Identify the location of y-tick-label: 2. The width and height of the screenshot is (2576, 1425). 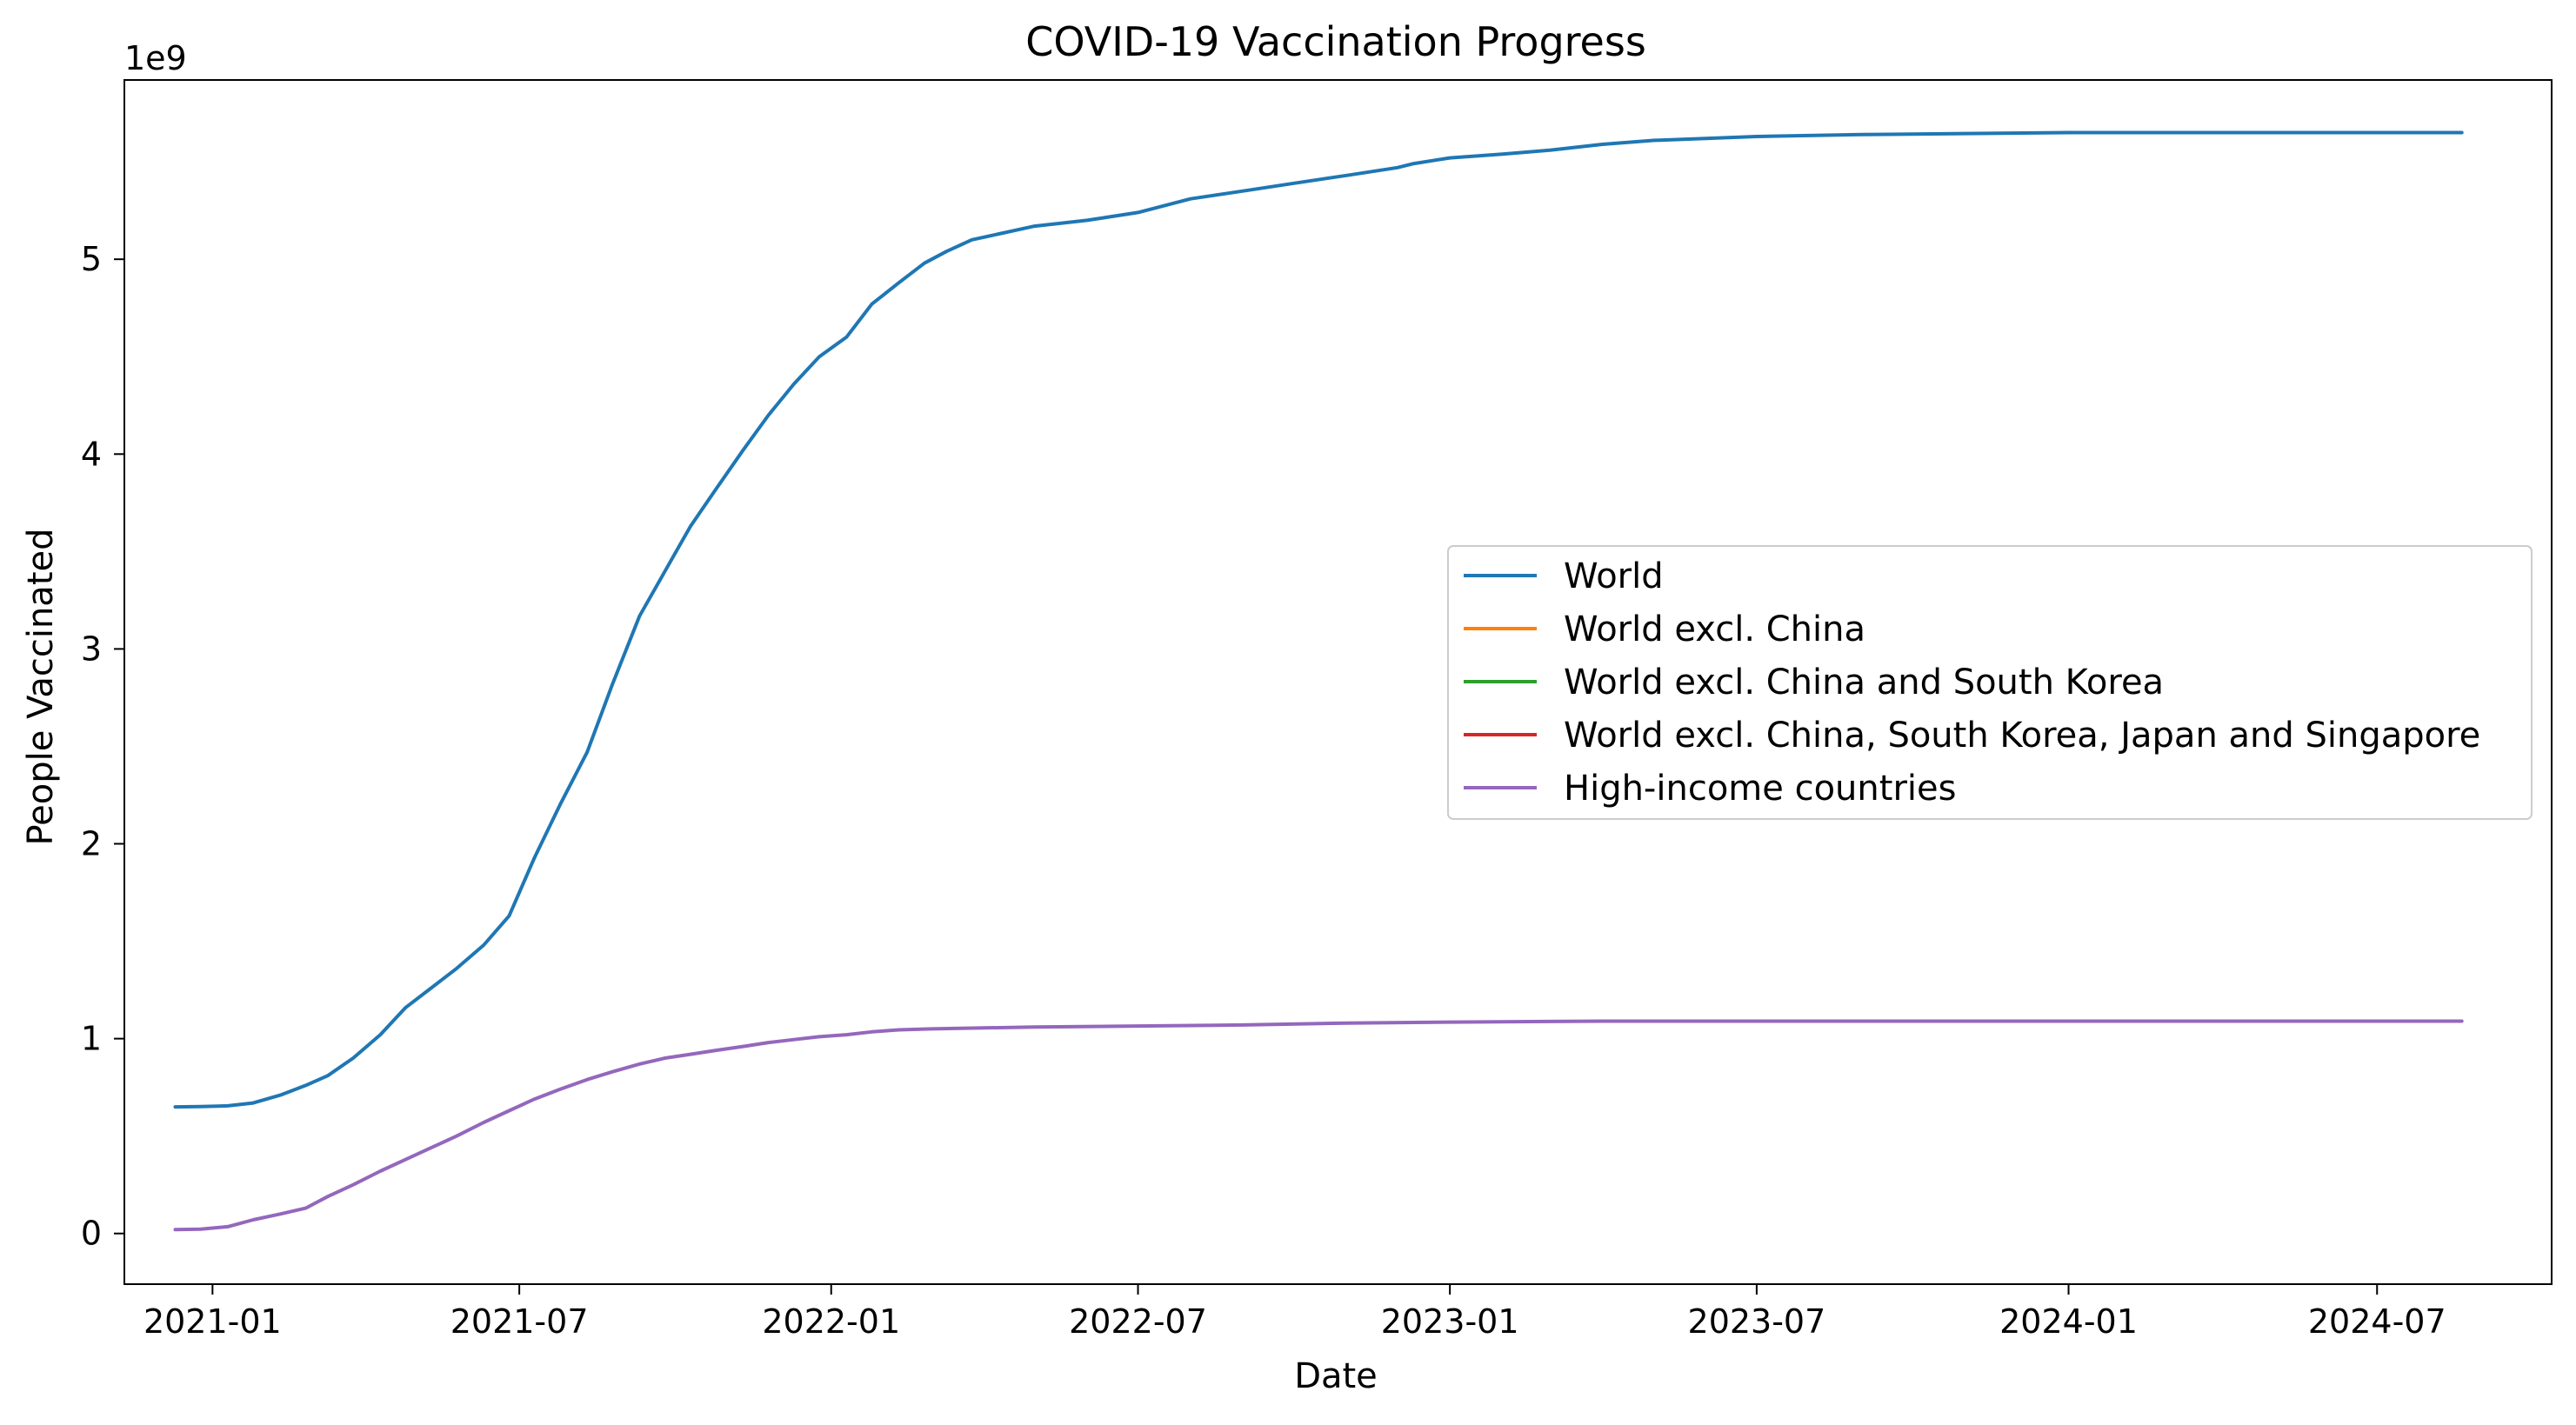
(91, 844).